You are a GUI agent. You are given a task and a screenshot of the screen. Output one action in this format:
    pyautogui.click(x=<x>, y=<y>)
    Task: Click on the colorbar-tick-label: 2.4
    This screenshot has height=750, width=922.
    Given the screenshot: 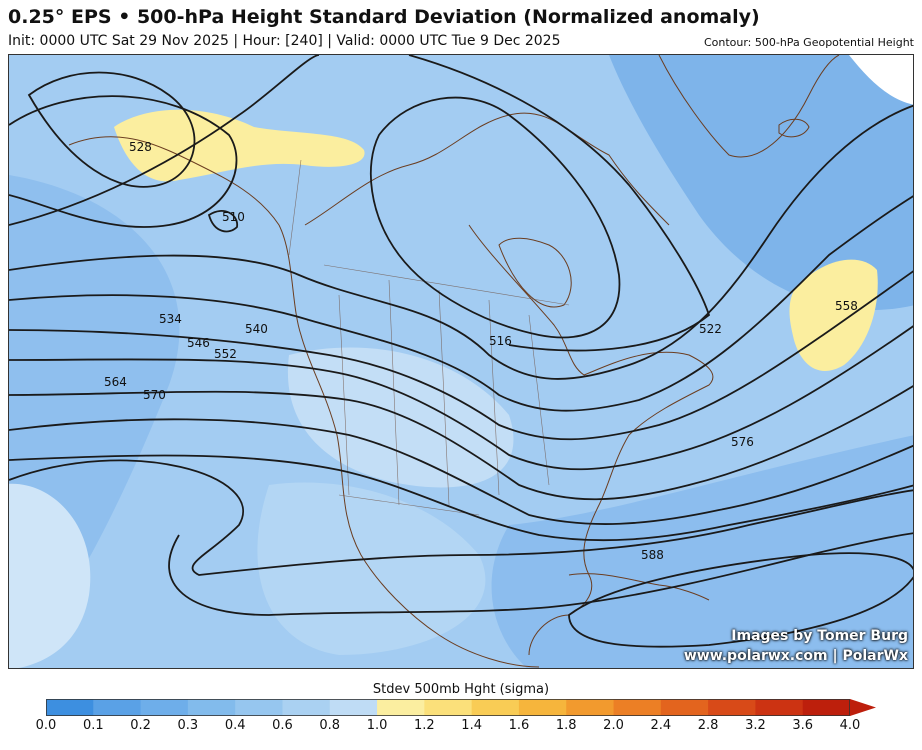 What is the action you would take?
    pyautogui.click(x=661, y=725)
    